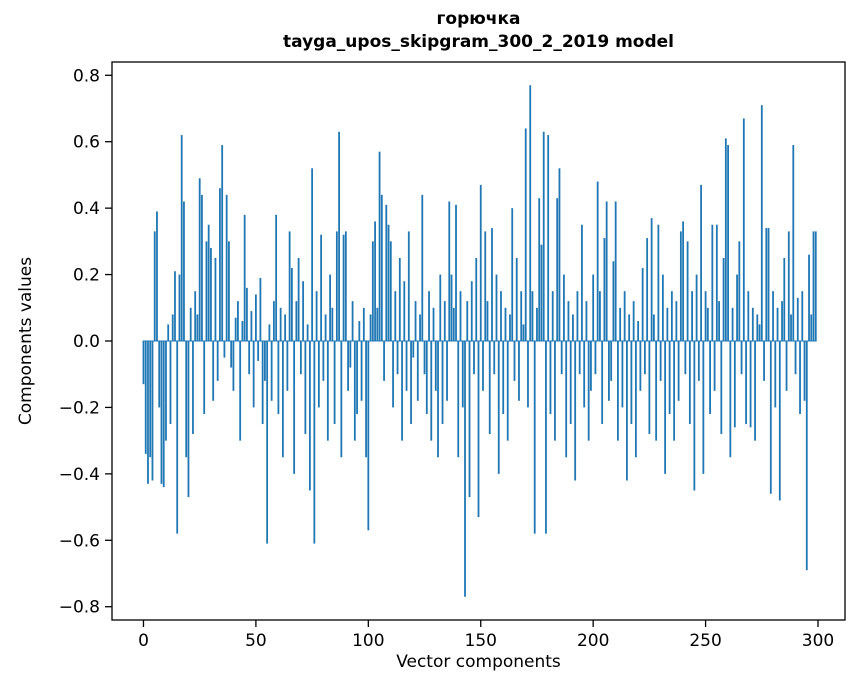  Describe the element at coordinates (705, 641) in the screenshot. I see `x-tick-label: 250` at that location.